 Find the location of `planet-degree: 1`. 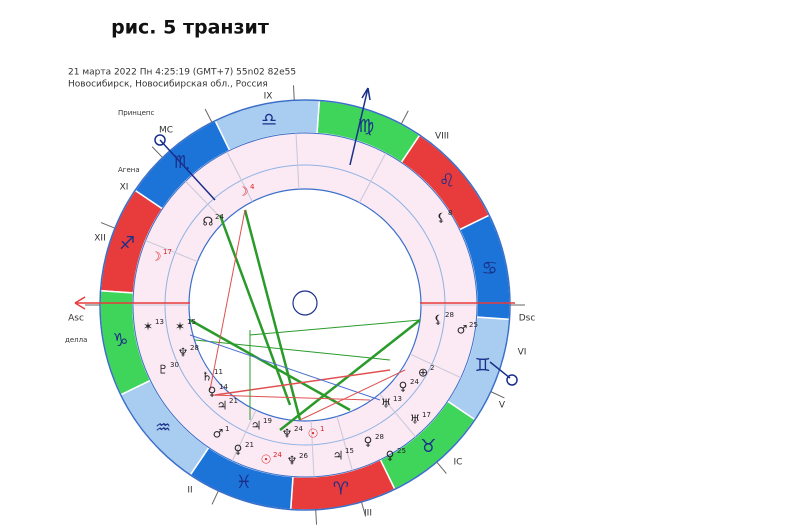

planet-degree: 1 is located at coordinates (227, 429).